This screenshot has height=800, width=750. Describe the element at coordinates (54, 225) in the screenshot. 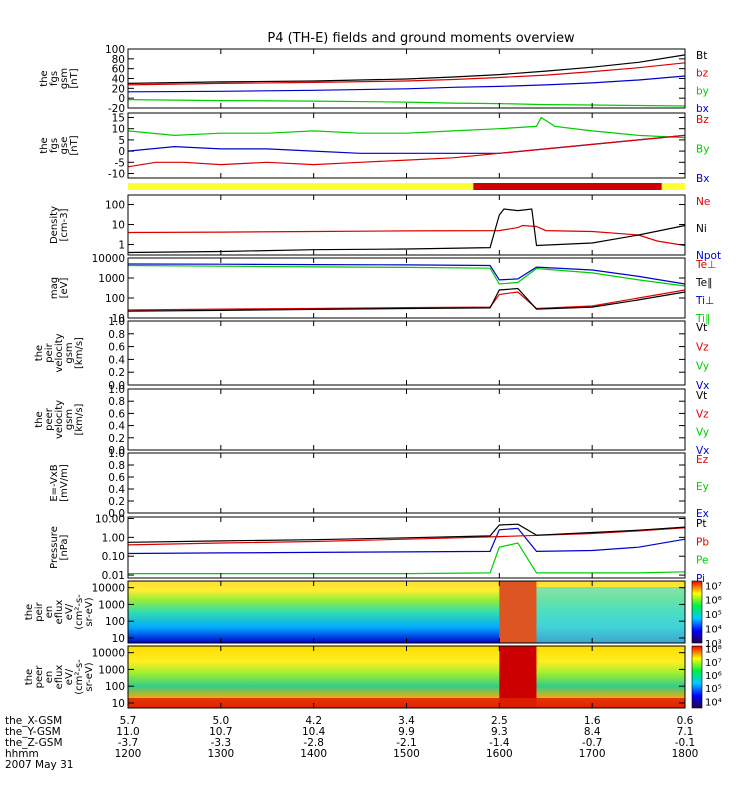

I see `y-axis-label: Density` at that location.